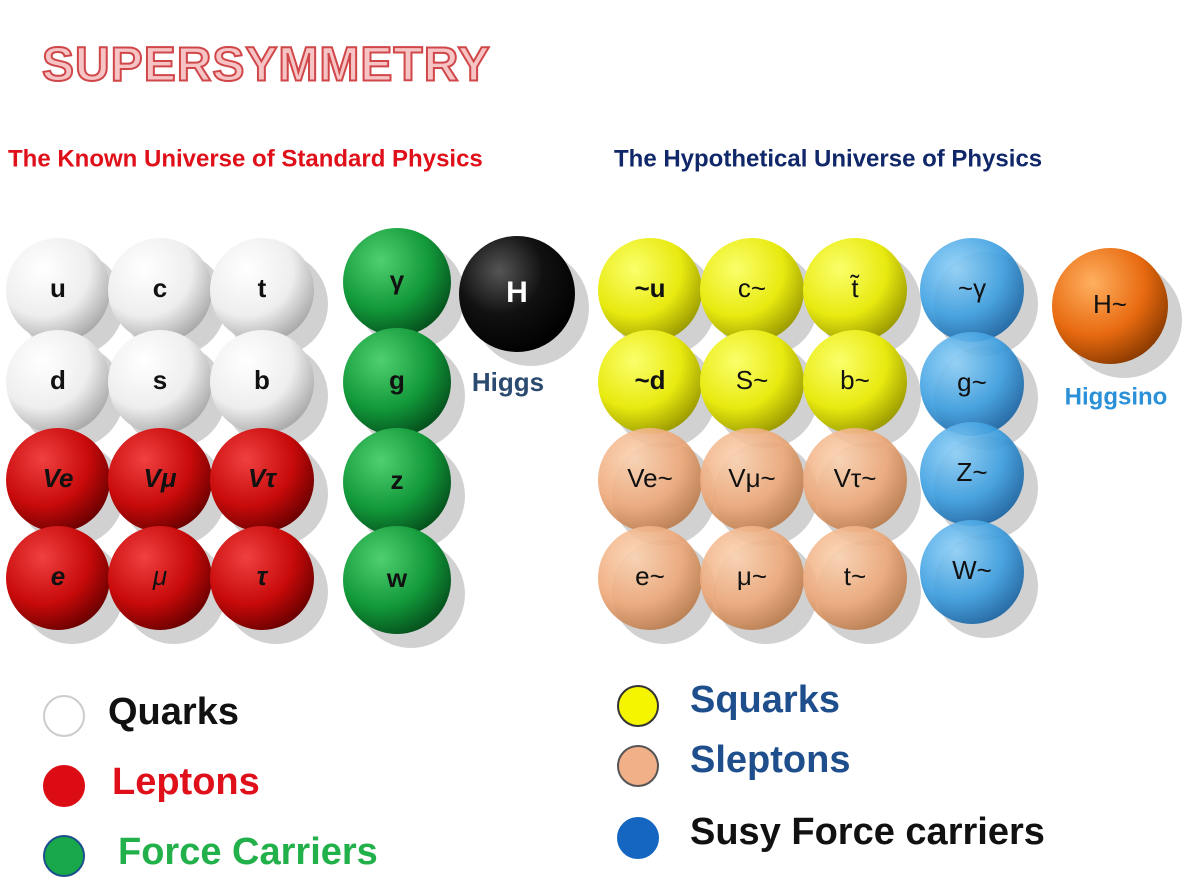  I want to click on particle-symbol: γ, so click(397, 280).